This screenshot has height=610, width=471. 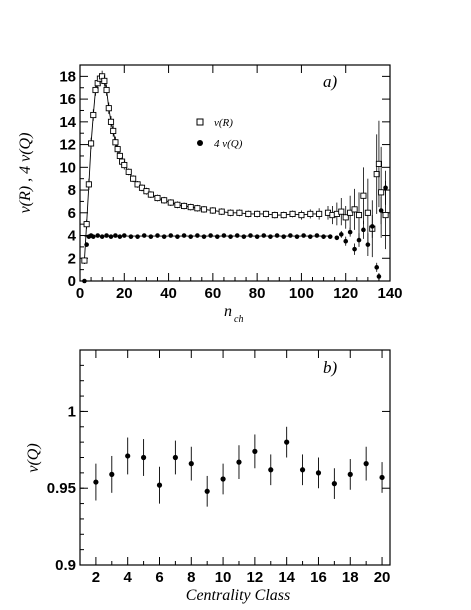 I want to click on y-tick-label-a: 14, so click(x=67, y=122).